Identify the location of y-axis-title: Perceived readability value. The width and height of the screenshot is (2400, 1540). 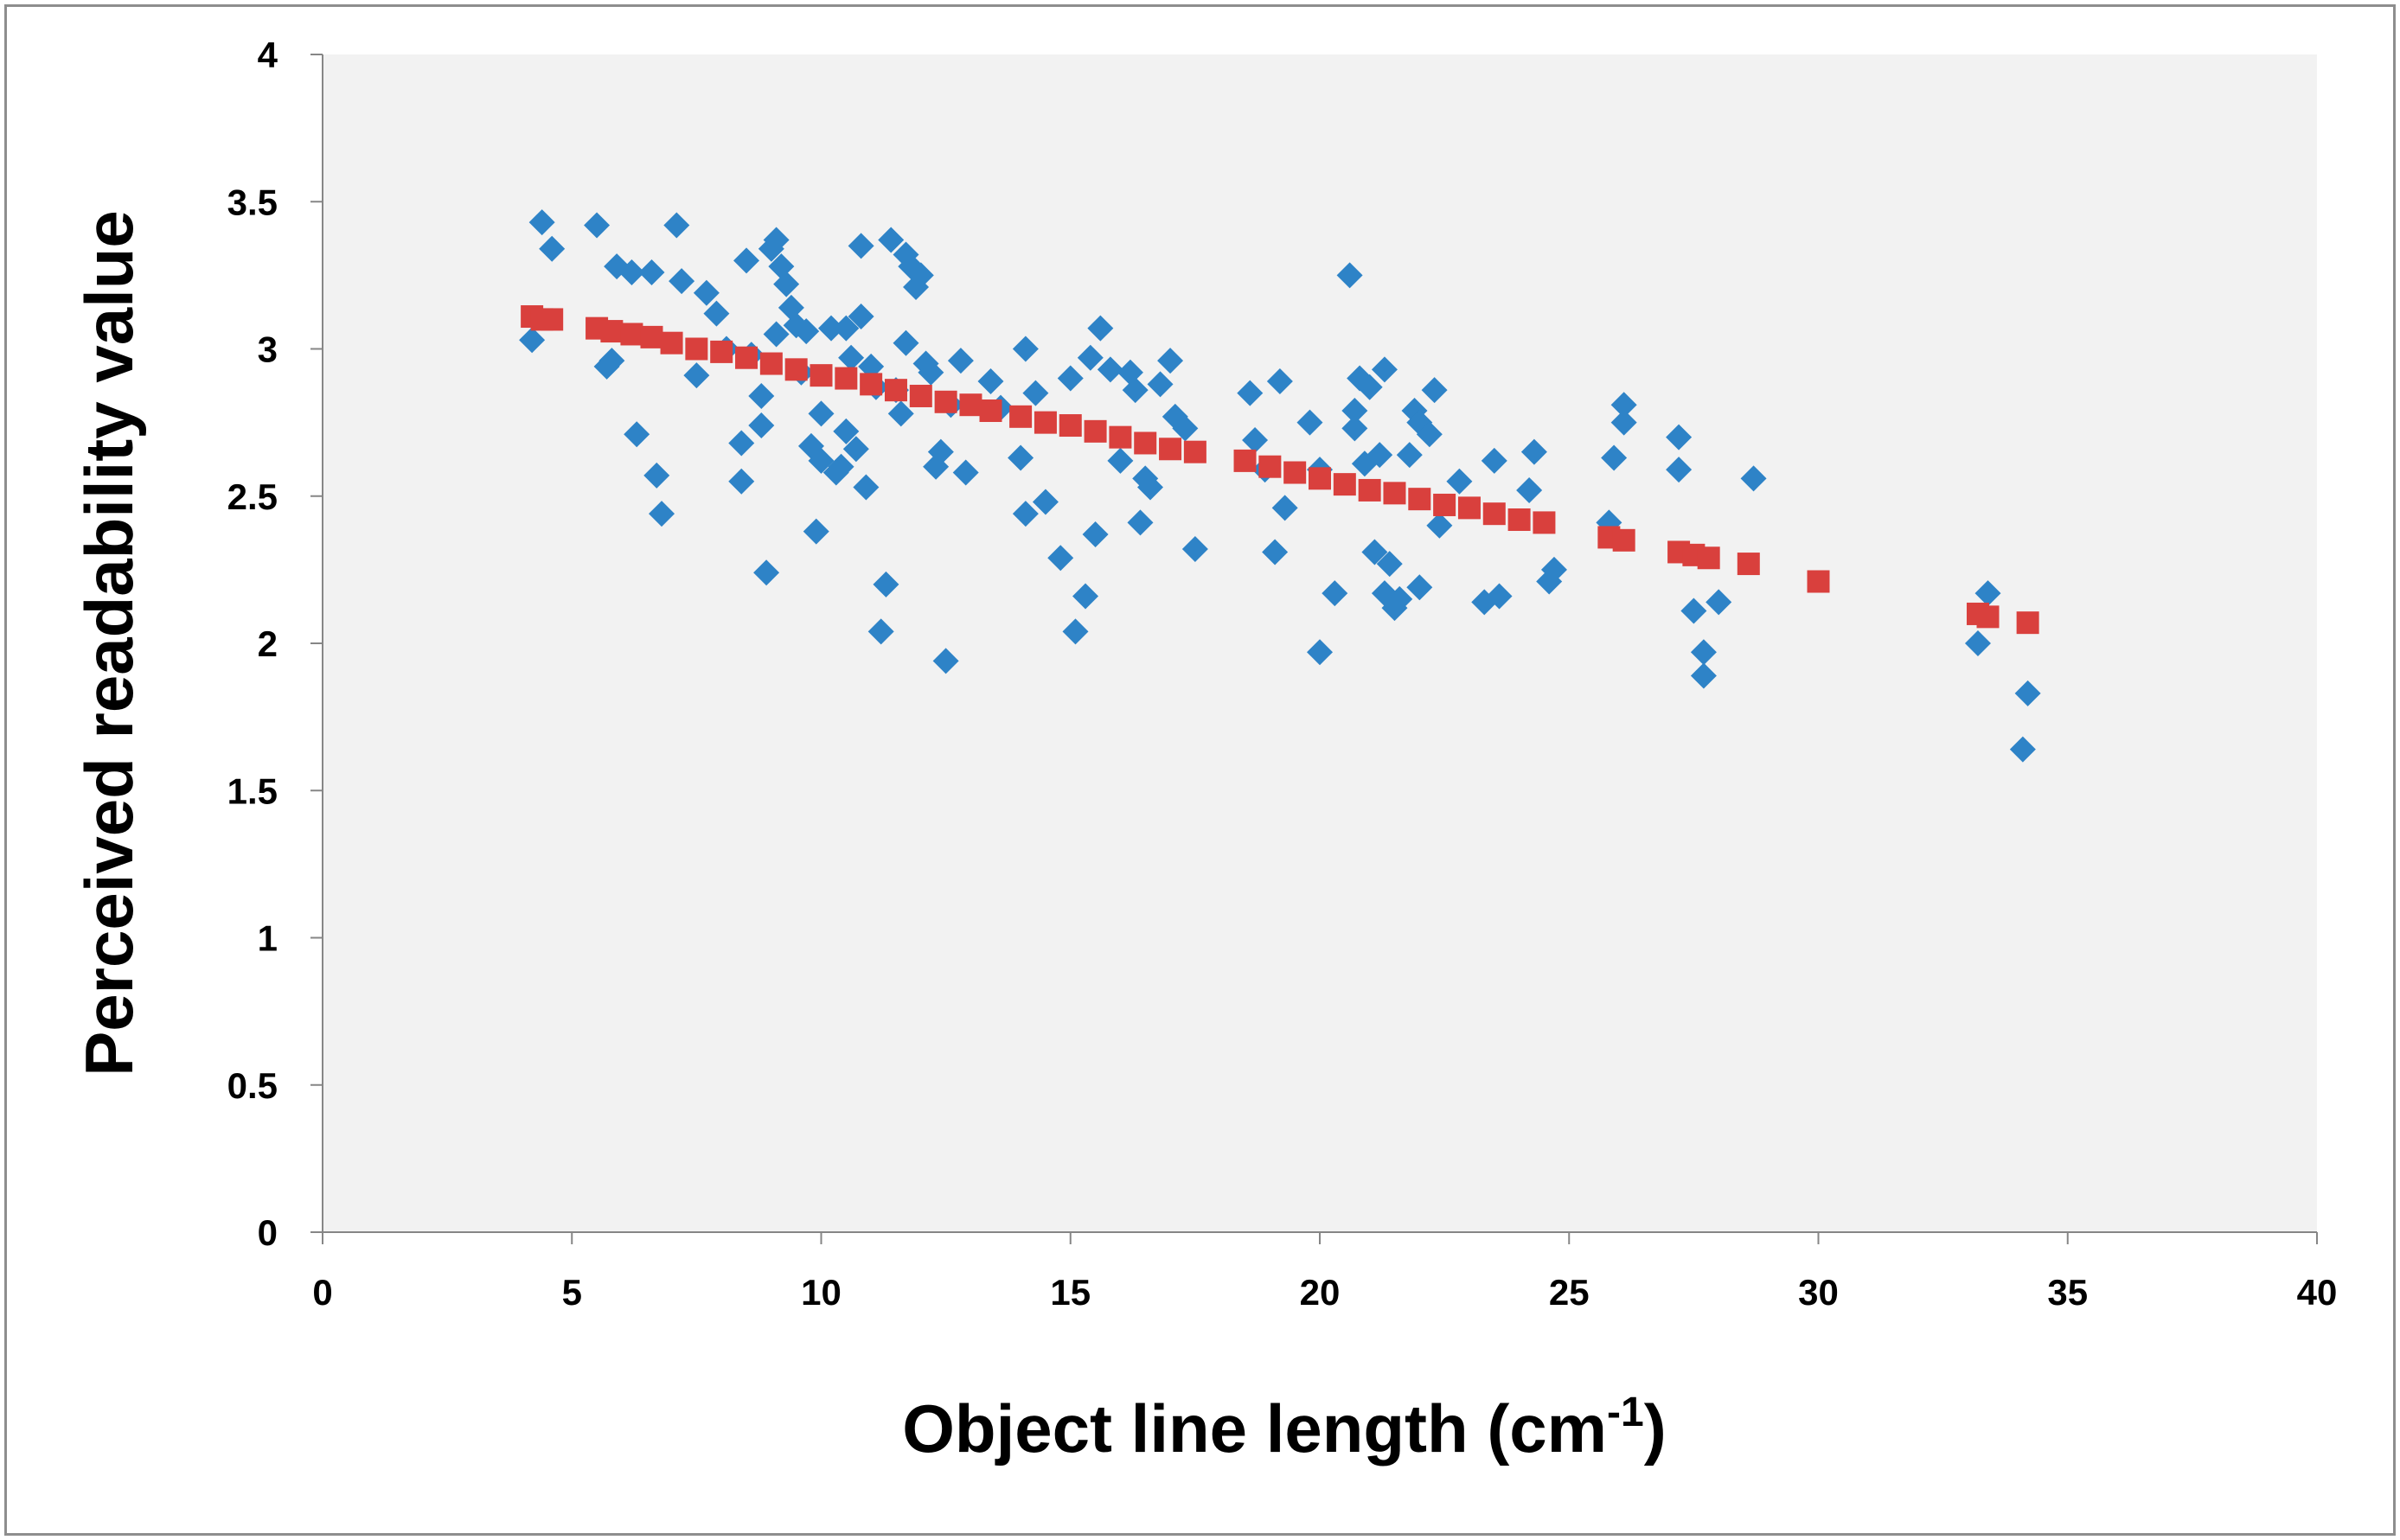
(109, 643).